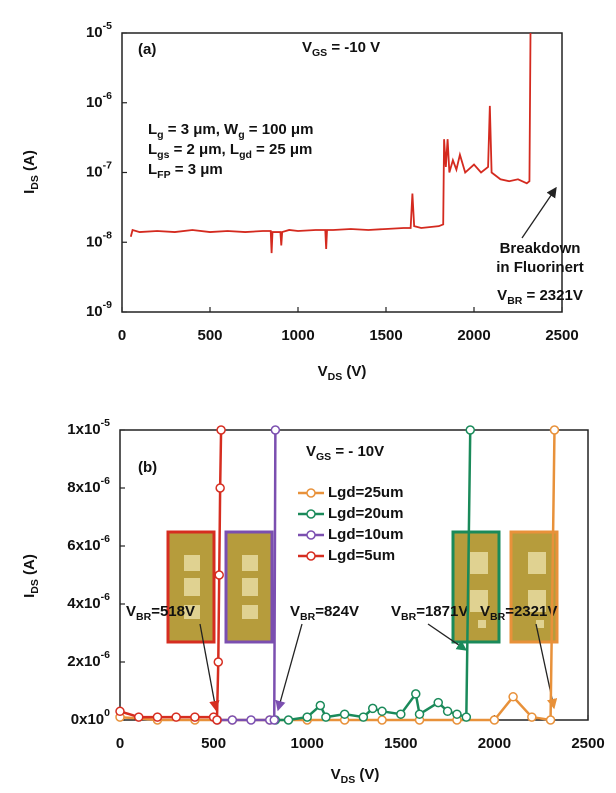 The height and width of the screenshot is (793, 616). What do you see at coordinates (367, 774) in the screenshot?
I see `text-segment: (V)` at bounding box center [367, 774].